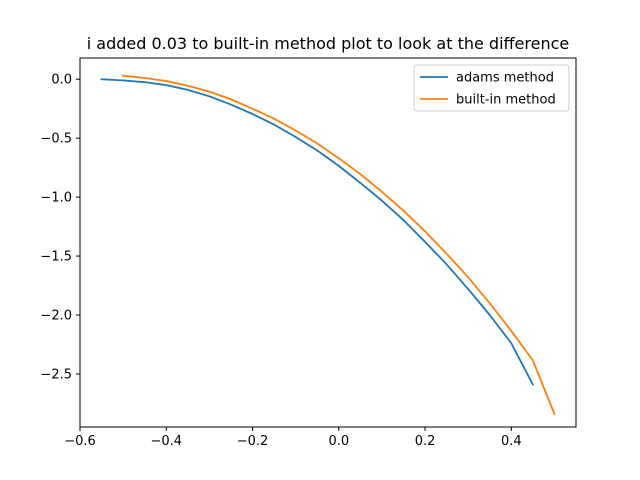 The width and height of the screenshot is (640, 480). What do you see at coordinates (338, 441) in the screenshot?
I see `x-tick-label: 0.0` at bounding box center [338, 441].